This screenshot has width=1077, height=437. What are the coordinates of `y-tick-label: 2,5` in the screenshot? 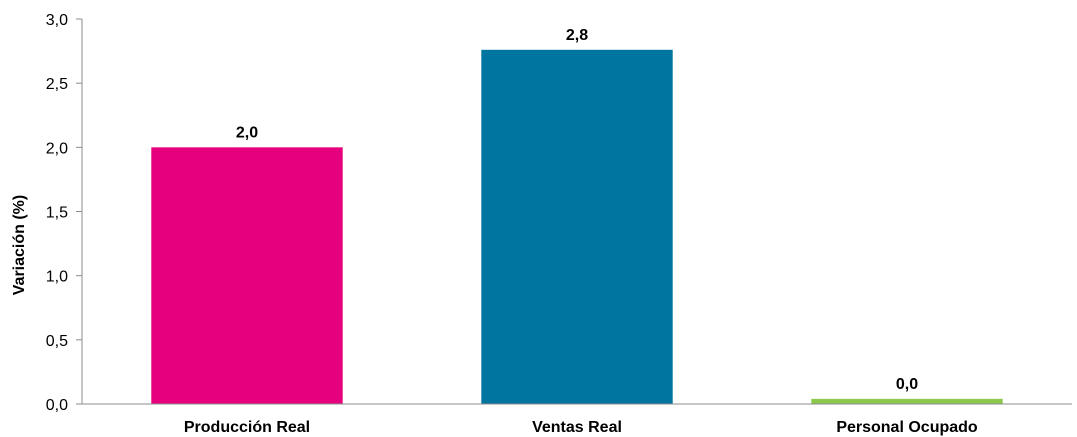 It's located at (57, 84).